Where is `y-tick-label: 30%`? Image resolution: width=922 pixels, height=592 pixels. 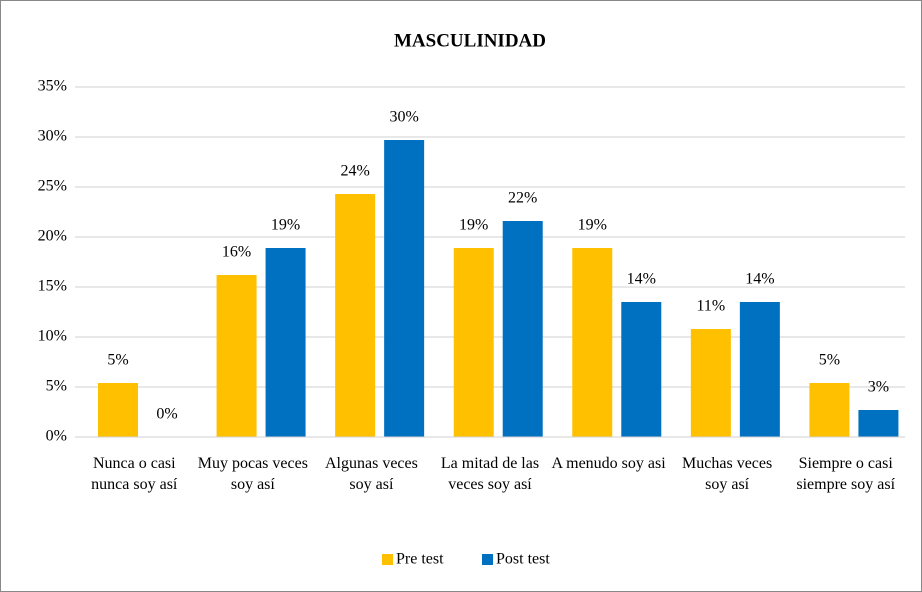
y-tick-label: 30% is located at coordinates (52, 136).